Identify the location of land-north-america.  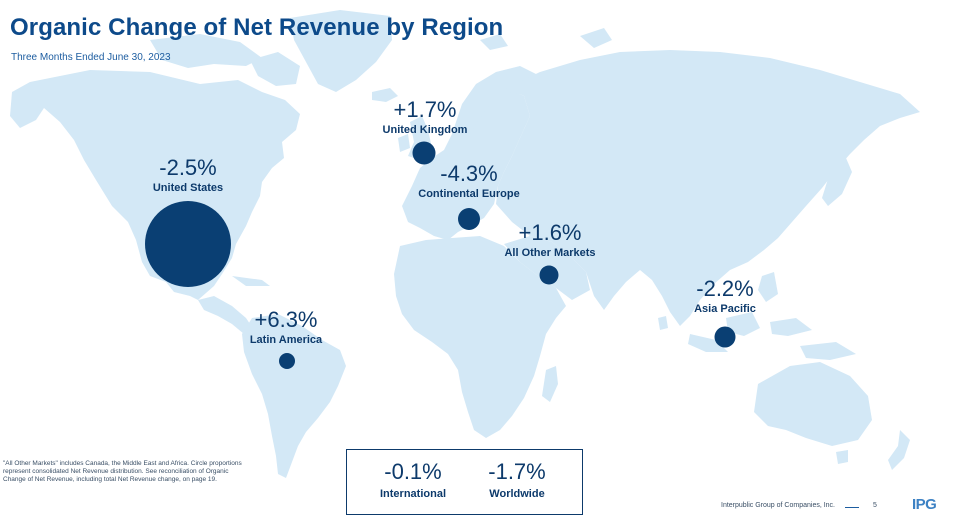
(165, 185).